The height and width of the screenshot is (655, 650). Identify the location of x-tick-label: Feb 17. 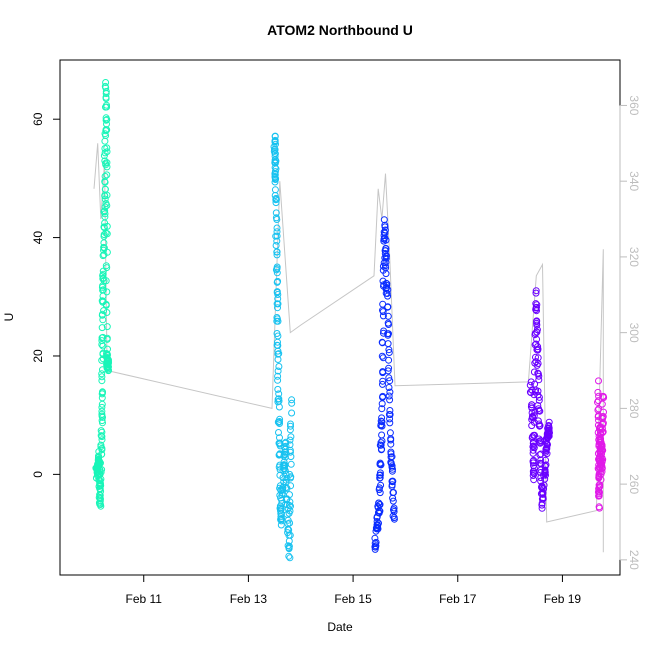
(458, 599).